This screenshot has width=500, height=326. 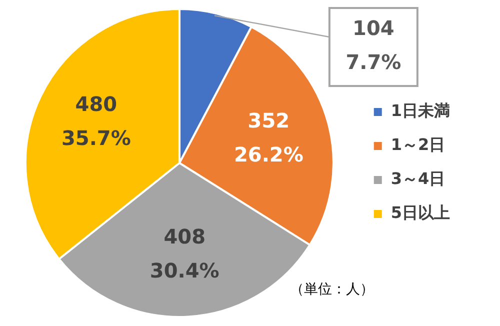 What do you see at coordinates (420, 110) in the screenshot?
I see `legend-label: 1日未満` at bounding box center [420, 110].